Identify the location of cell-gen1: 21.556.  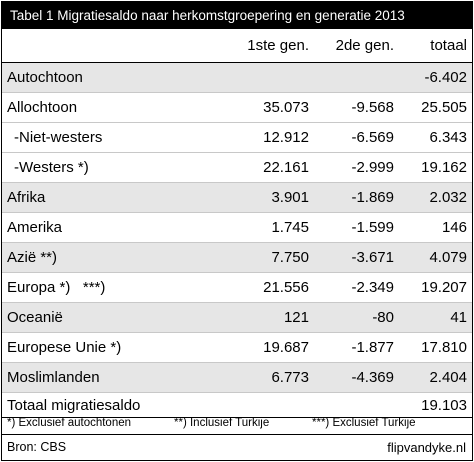
(286, 287).